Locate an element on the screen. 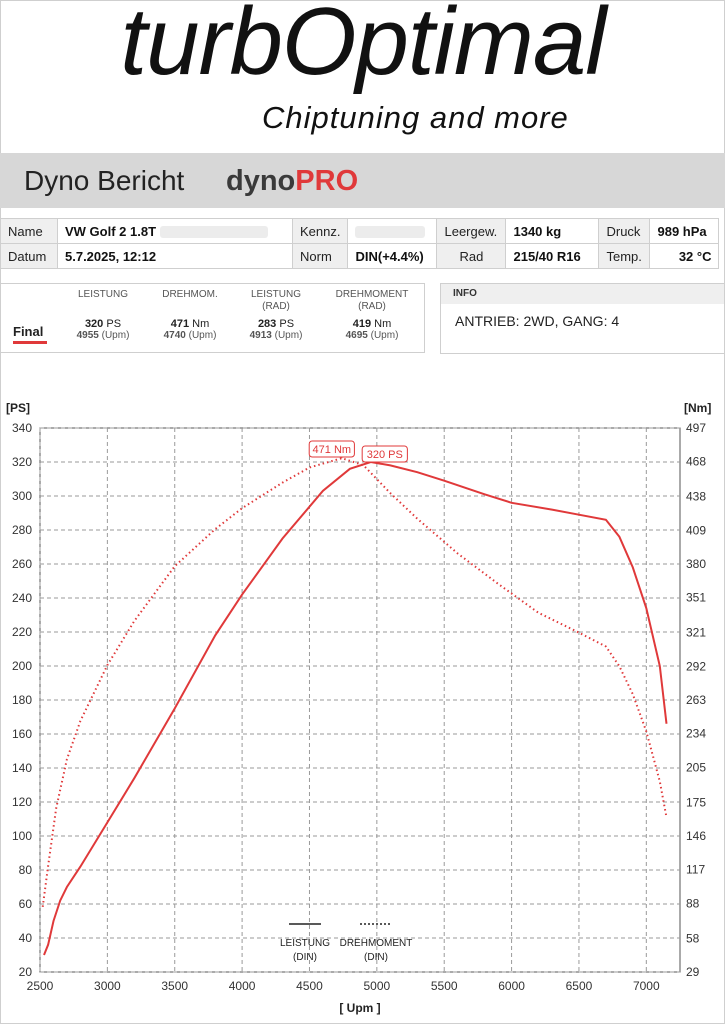  y-left-tick-label: 280 is located at coordinates (22, 530).